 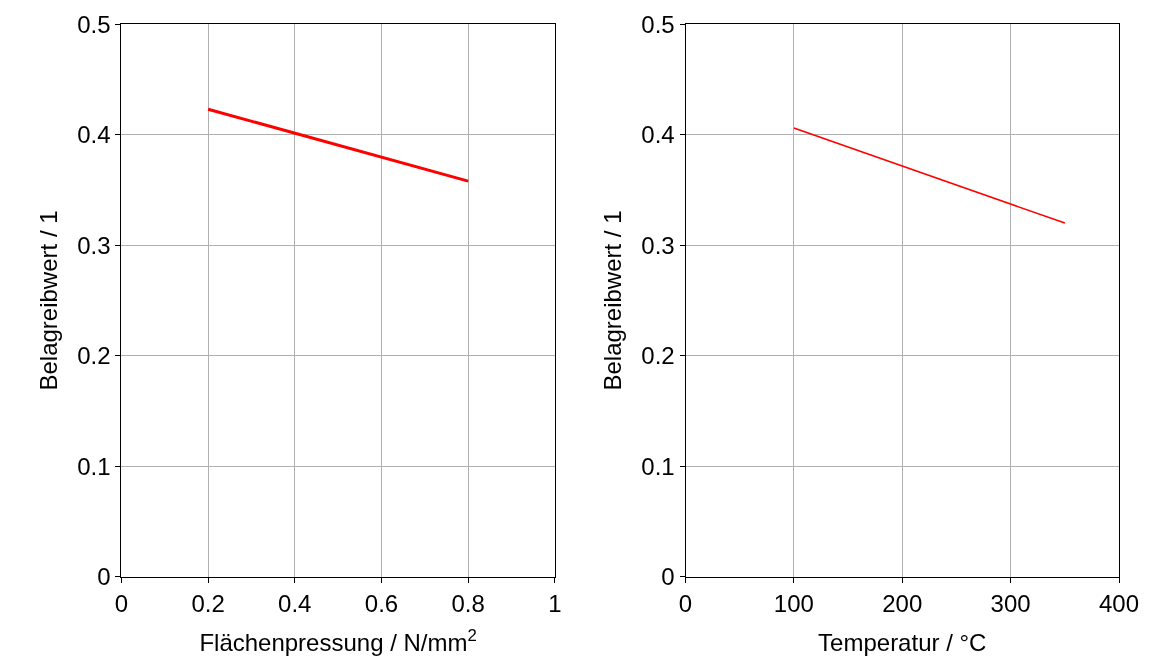 I want to click on x-tick-label: 1, so click(x=555, y=603).